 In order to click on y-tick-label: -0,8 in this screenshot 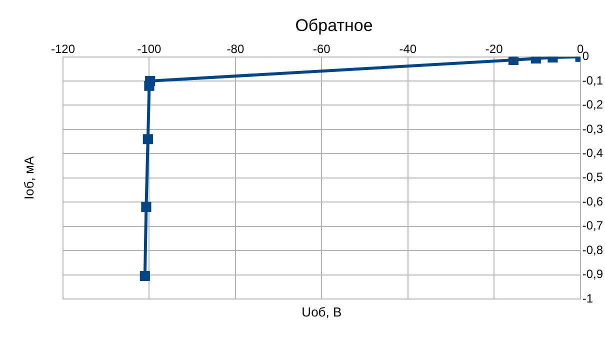, I will do `click(593, 249)`.